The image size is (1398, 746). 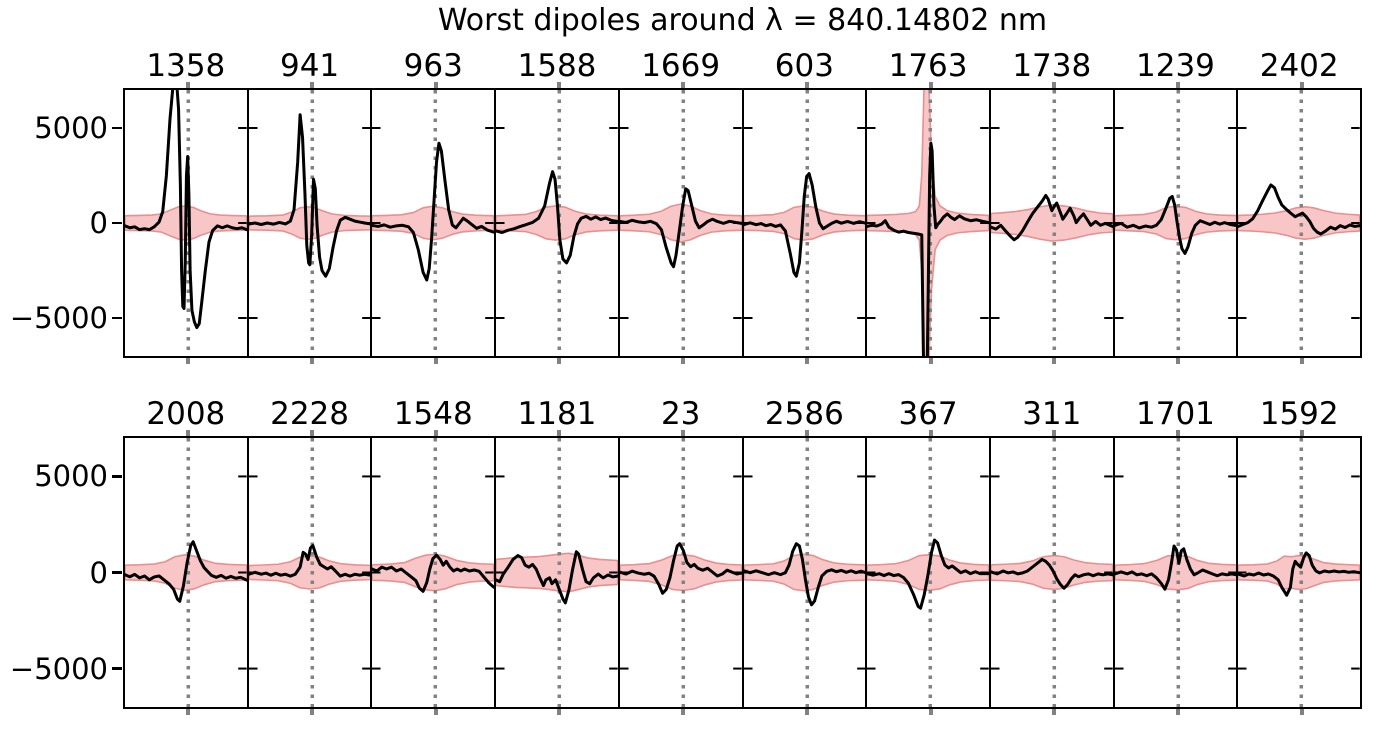 What do you see at coordinates (186, 66) in the screenshot?
I see `panel-label: 1358` at bounding box center [186, 66].